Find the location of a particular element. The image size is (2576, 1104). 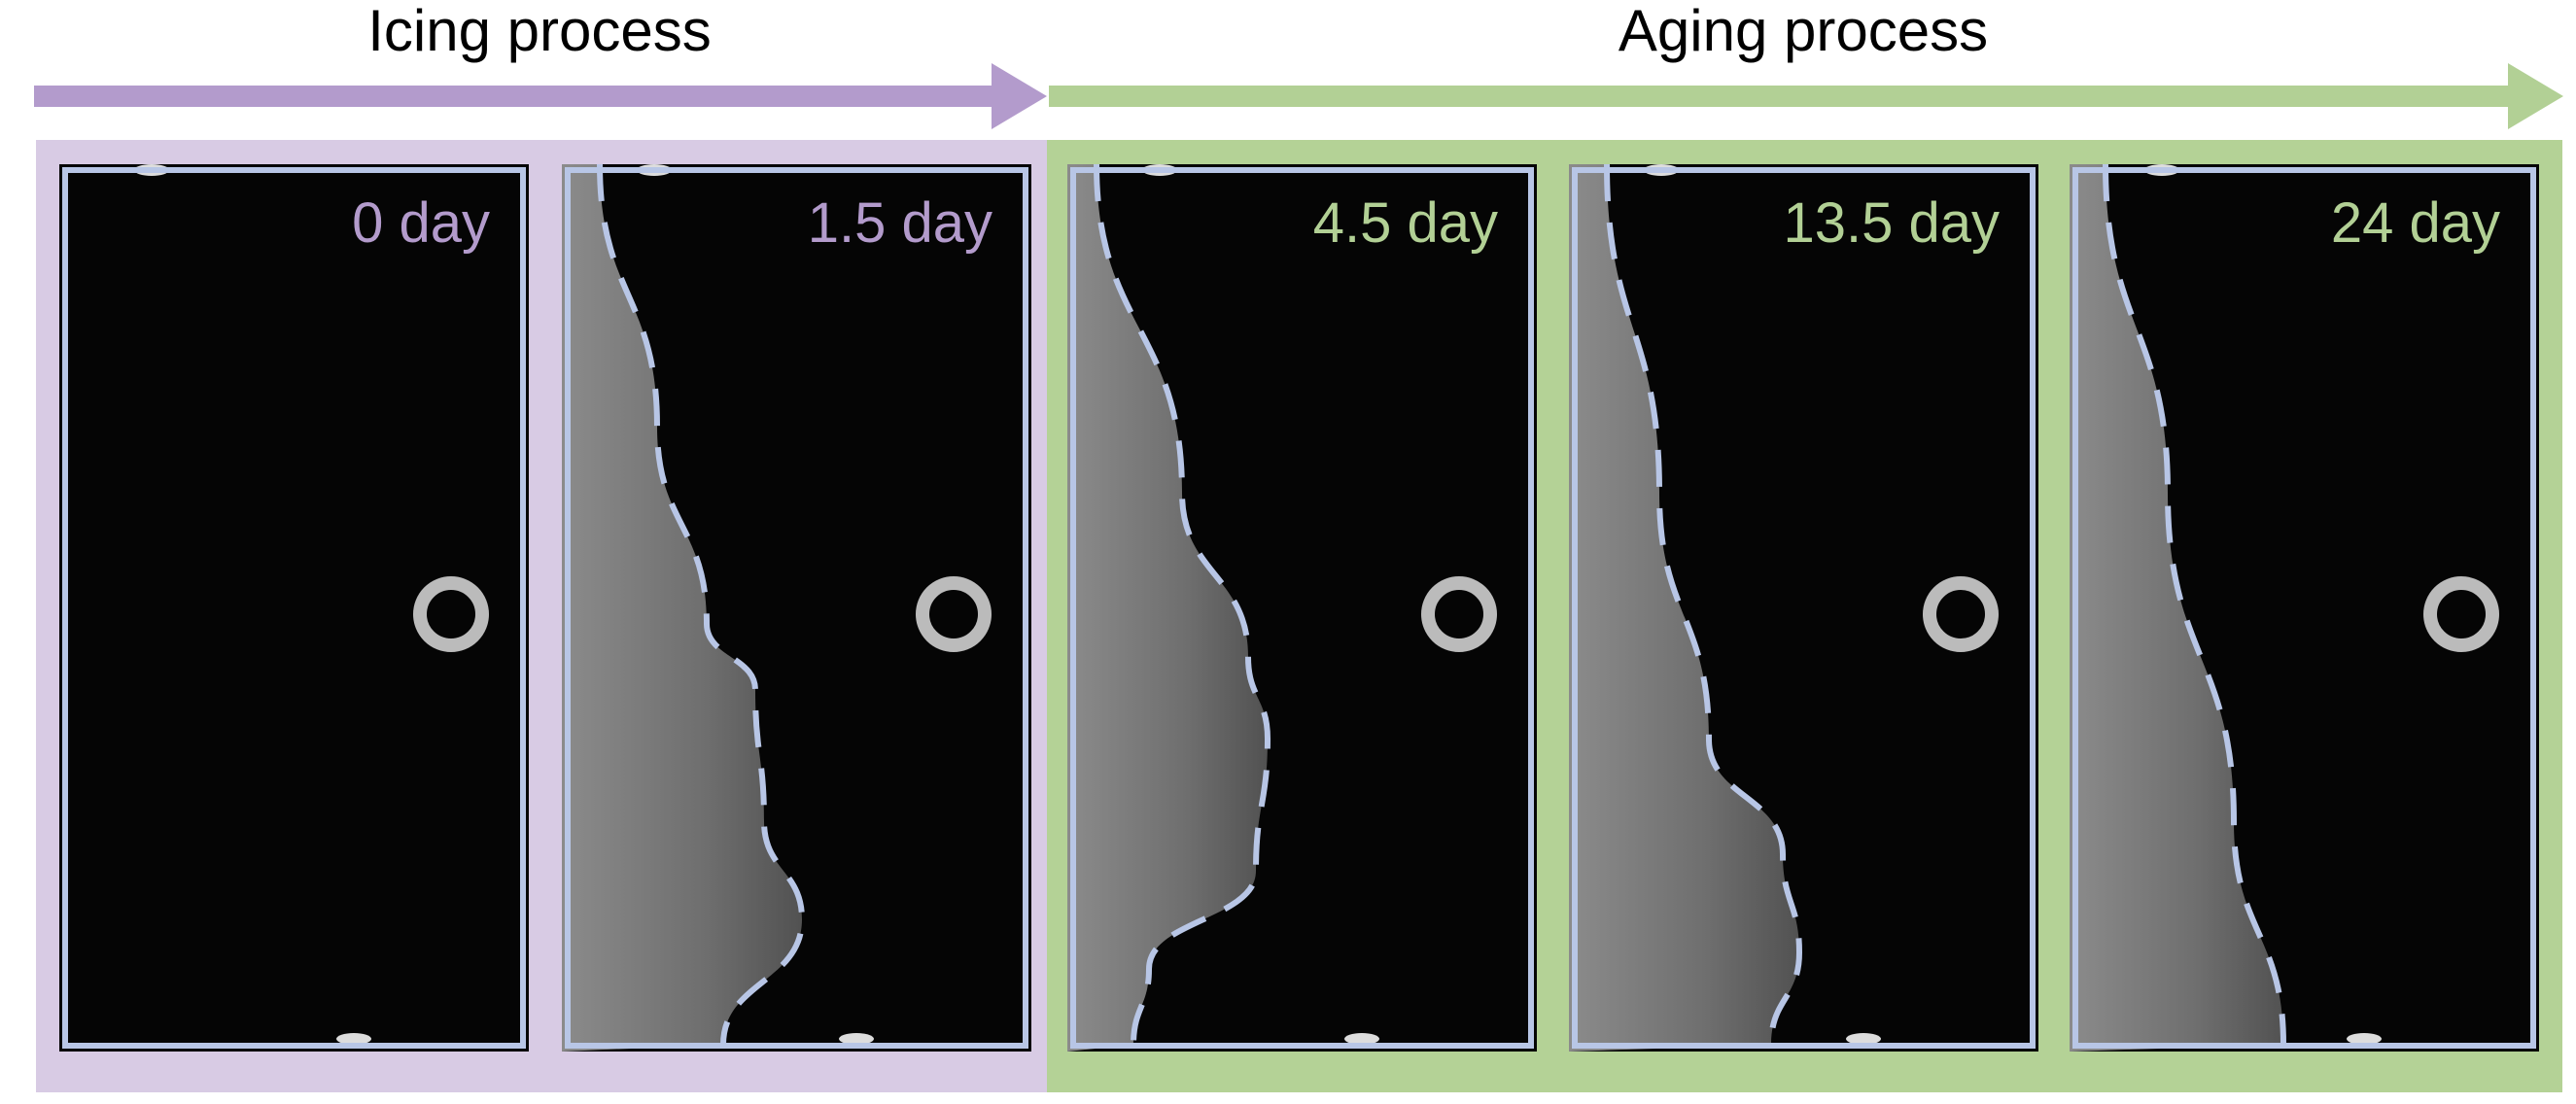

photo-panel: 24 day is located at coordinates (2304, 607).